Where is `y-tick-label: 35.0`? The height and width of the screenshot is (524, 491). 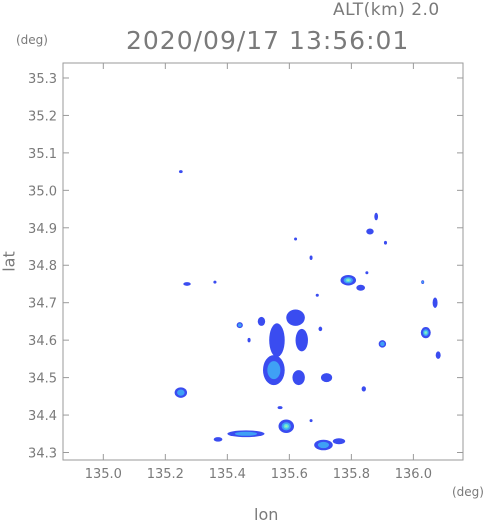
y-tick-label: 35.0 is located at coordinates (42, 191).